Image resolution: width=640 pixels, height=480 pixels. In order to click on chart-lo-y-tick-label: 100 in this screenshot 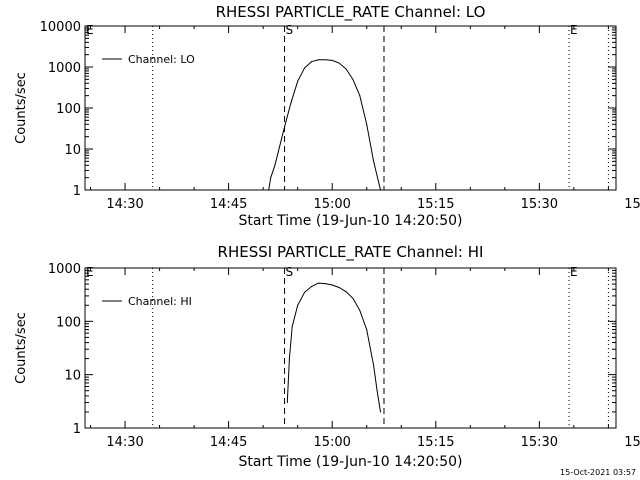, I will do `click(68, 109)`.